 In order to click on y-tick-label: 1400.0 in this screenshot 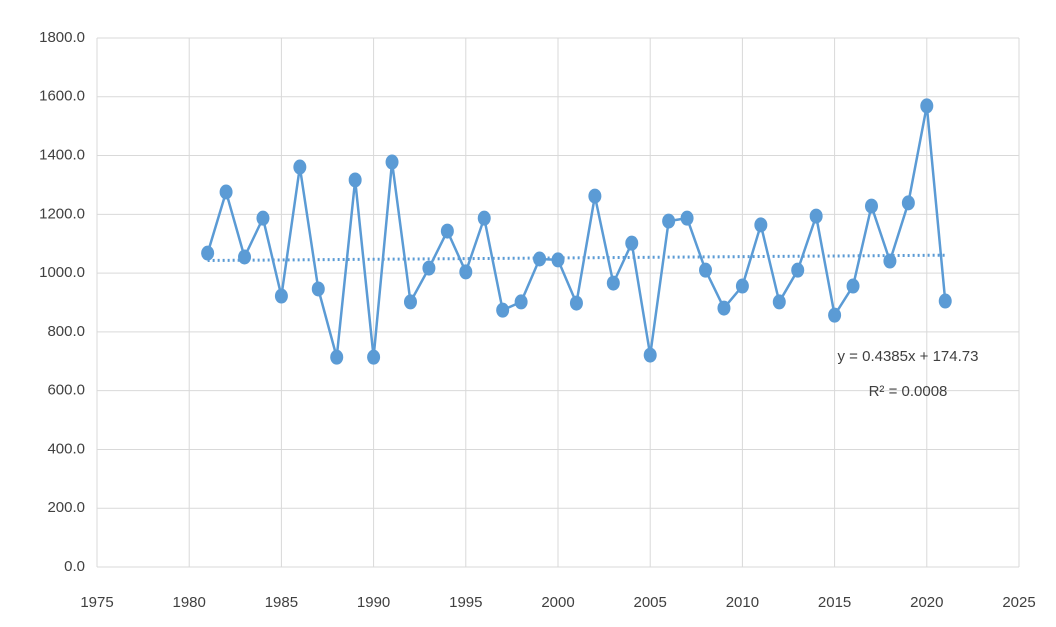, I will do `click(62, 155)`.